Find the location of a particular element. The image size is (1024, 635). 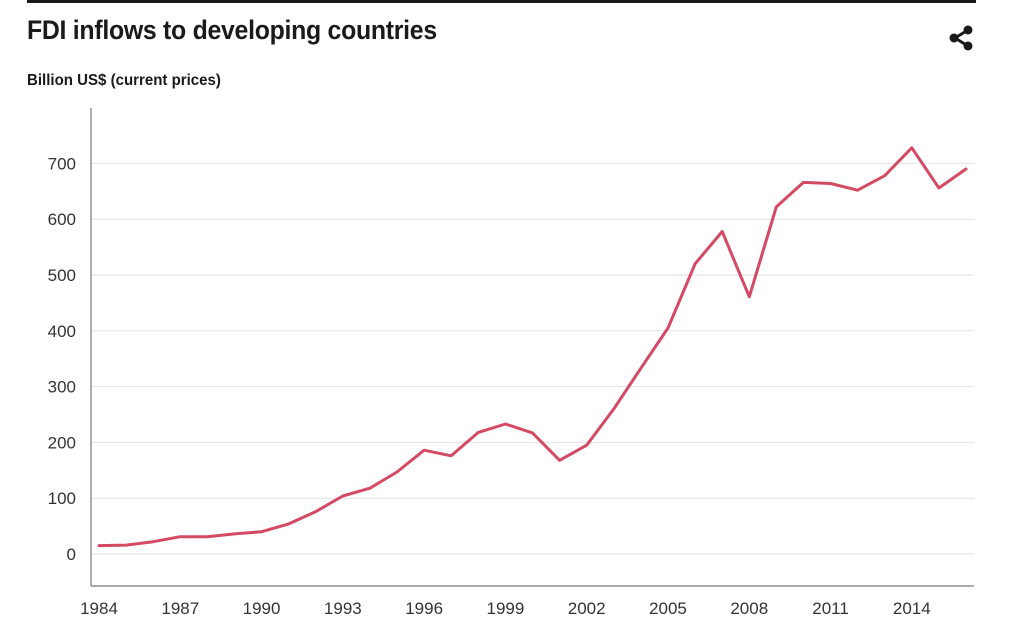

y-tick-label: 100 is located at coordinates (62, 498).